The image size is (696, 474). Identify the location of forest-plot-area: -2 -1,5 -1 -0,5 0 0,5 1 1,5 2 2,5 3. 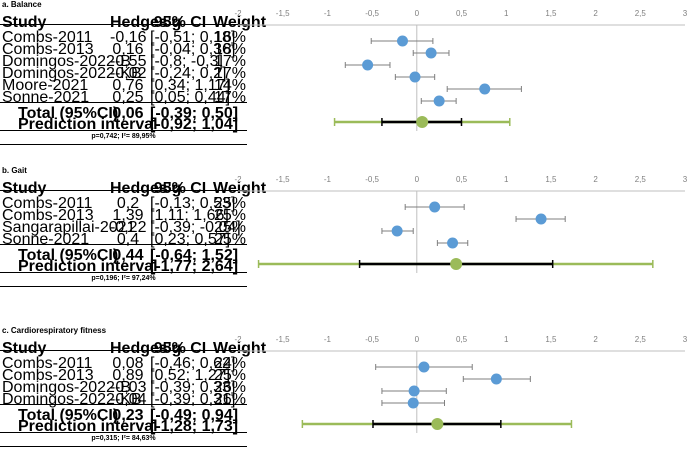
(461, 384).